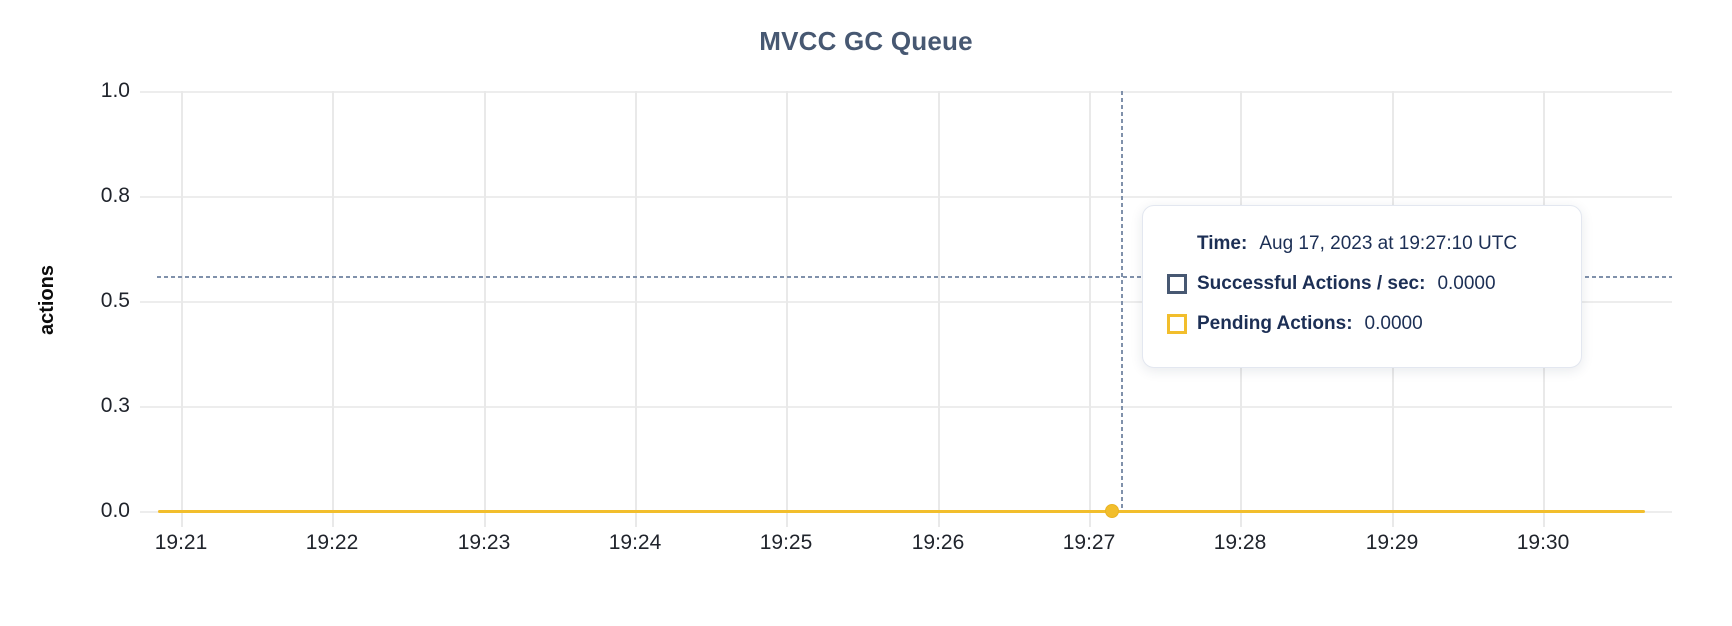  Describe the element at coordinates (1177, 324) in the screenshot. I see `pending-actions-swatch-icon` at that location.